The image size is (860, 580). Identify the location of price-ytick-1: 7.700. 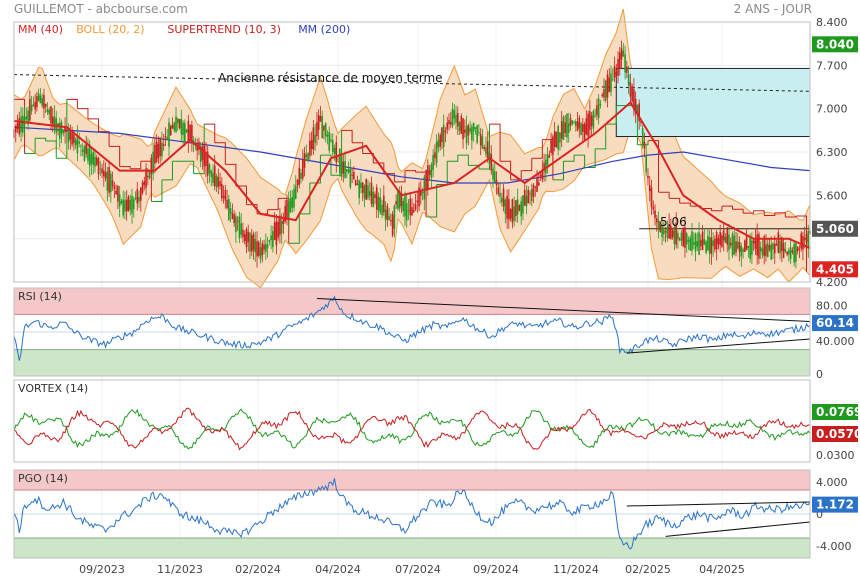
(832, 65).